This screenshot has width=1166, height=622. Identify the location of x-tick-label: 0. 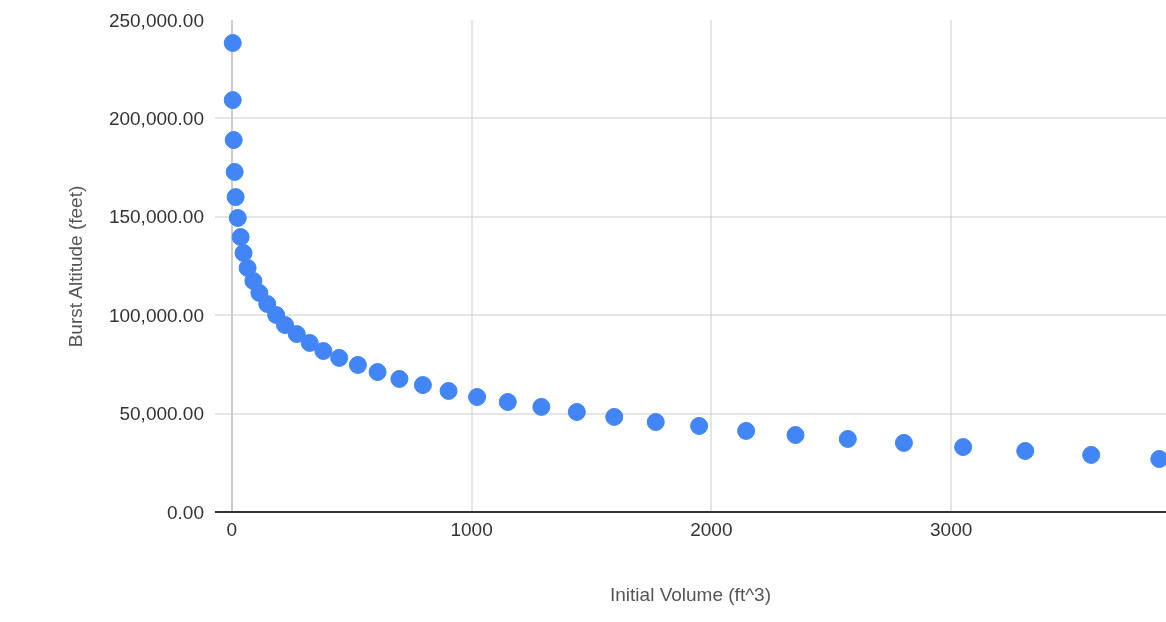
(232, 529).